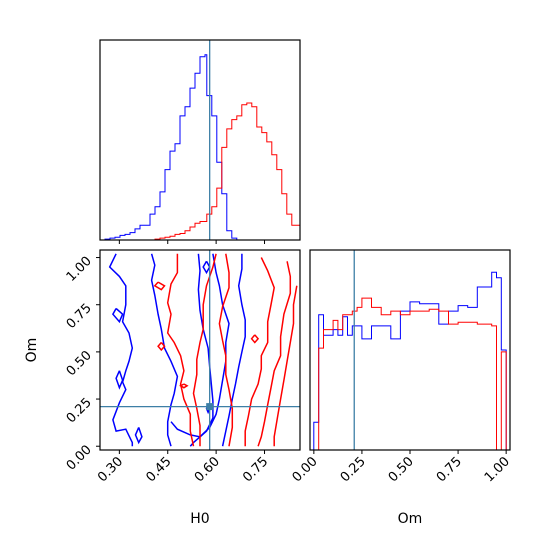 The height and width of the screenshot is (550, 550). I want to click on om-histogram-red, so click(410, 373).